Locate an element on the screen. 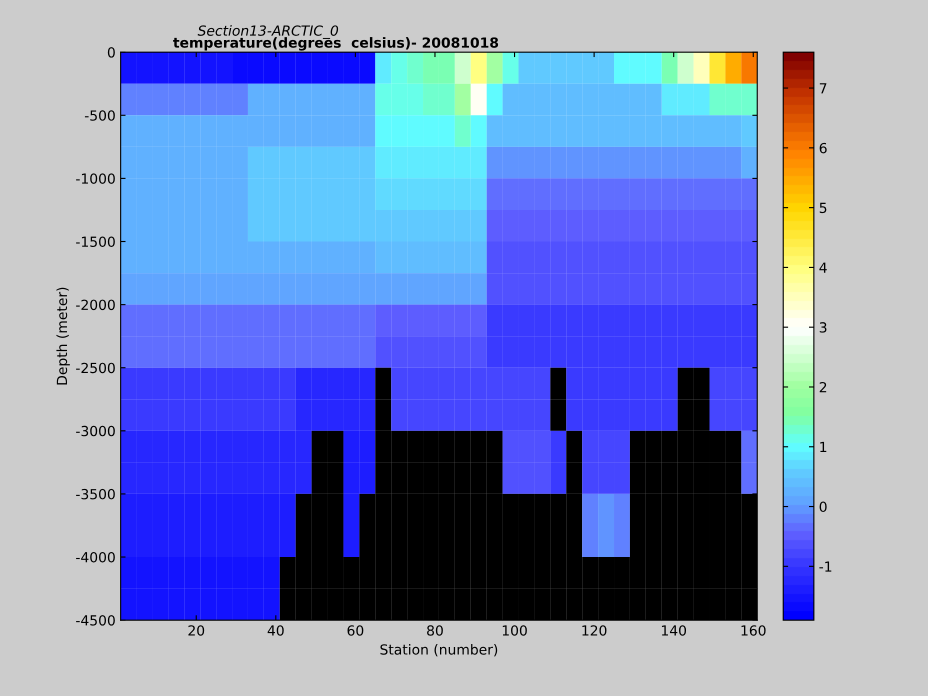 Image resolution: width=928 pixels, height=696 pixels. y-tick-label: -3000 is located at coordinates (95, 431).